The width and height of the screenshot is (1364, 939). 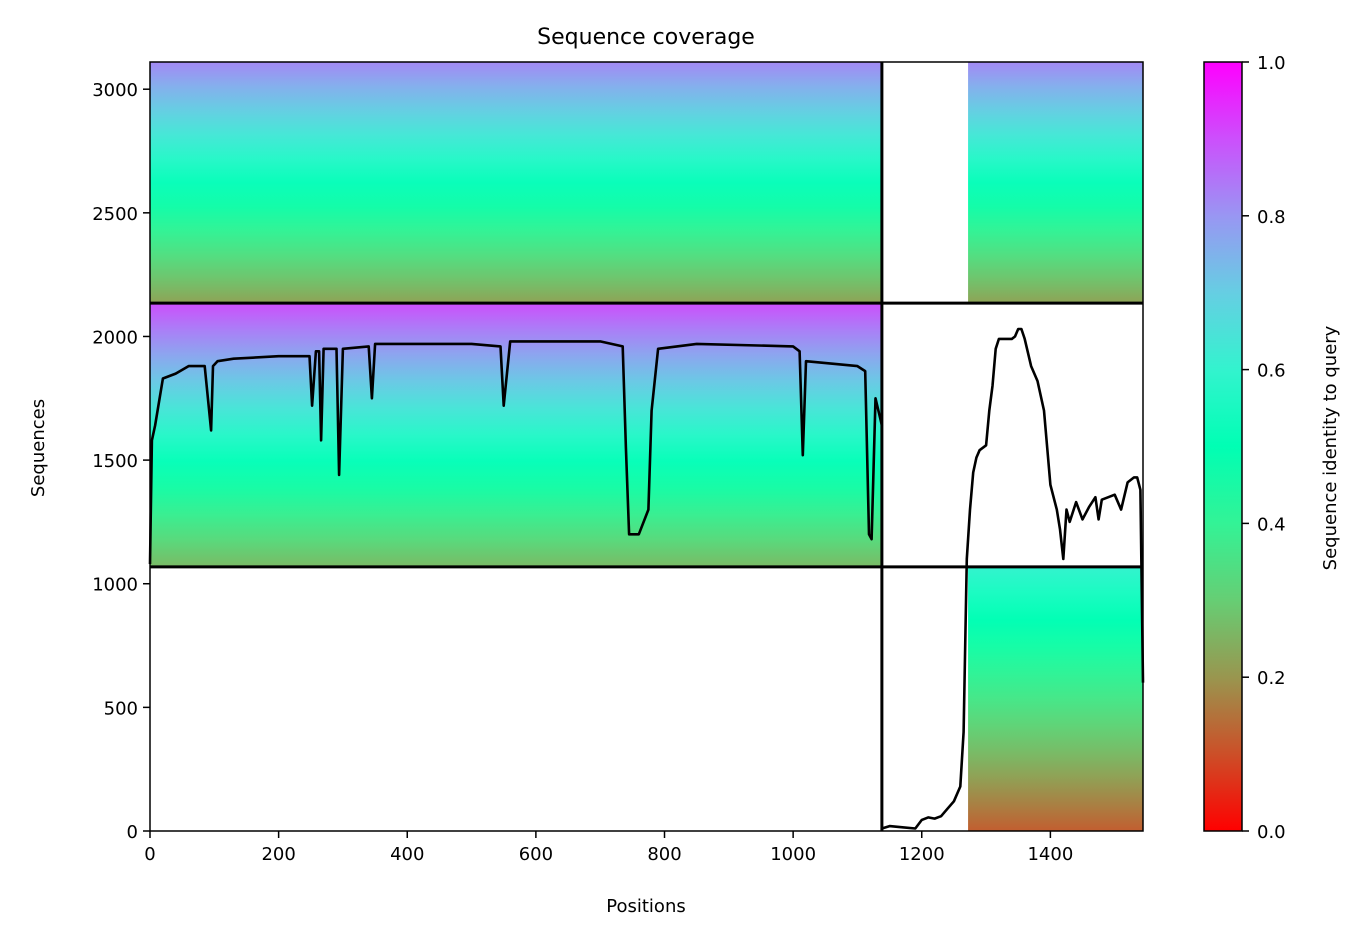 I want to click on colorbar-tick-label: 0.4, so click(x=1271, y=524).